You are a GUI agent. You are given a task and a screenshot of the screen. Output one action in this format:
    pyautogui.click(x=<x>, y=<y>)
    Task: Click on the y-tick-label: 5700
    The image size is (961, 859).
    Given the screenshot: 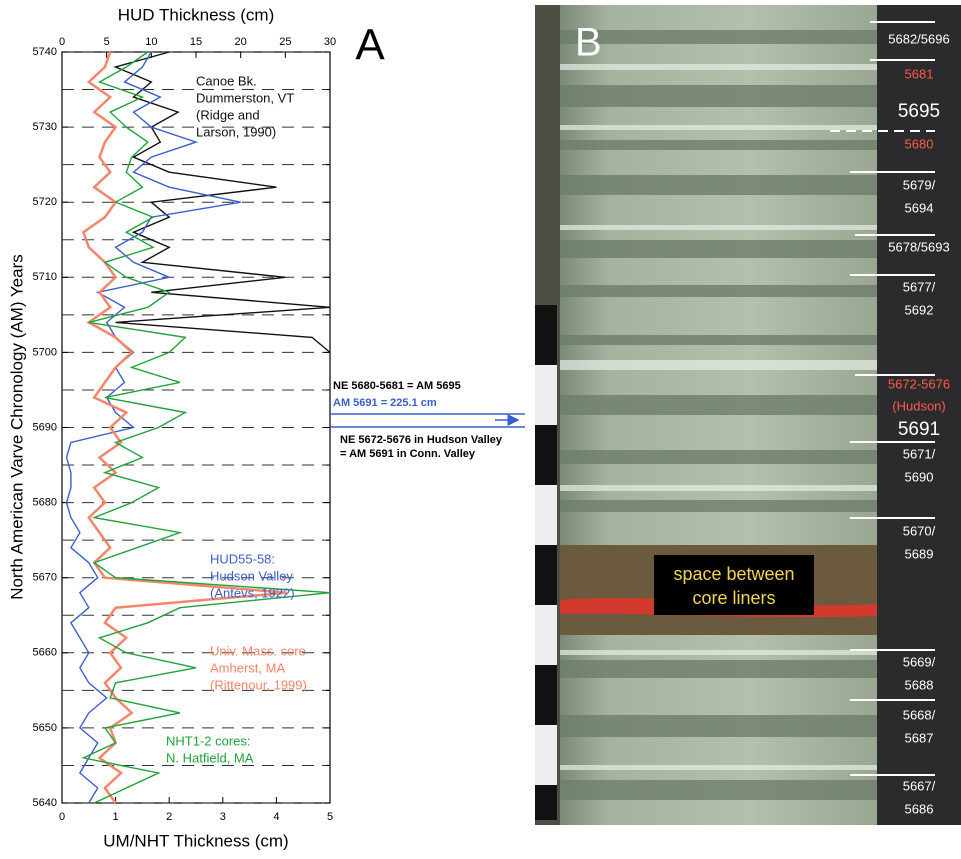 What is the action you would take?
    pyautogui.click(x=45, y=352)
    